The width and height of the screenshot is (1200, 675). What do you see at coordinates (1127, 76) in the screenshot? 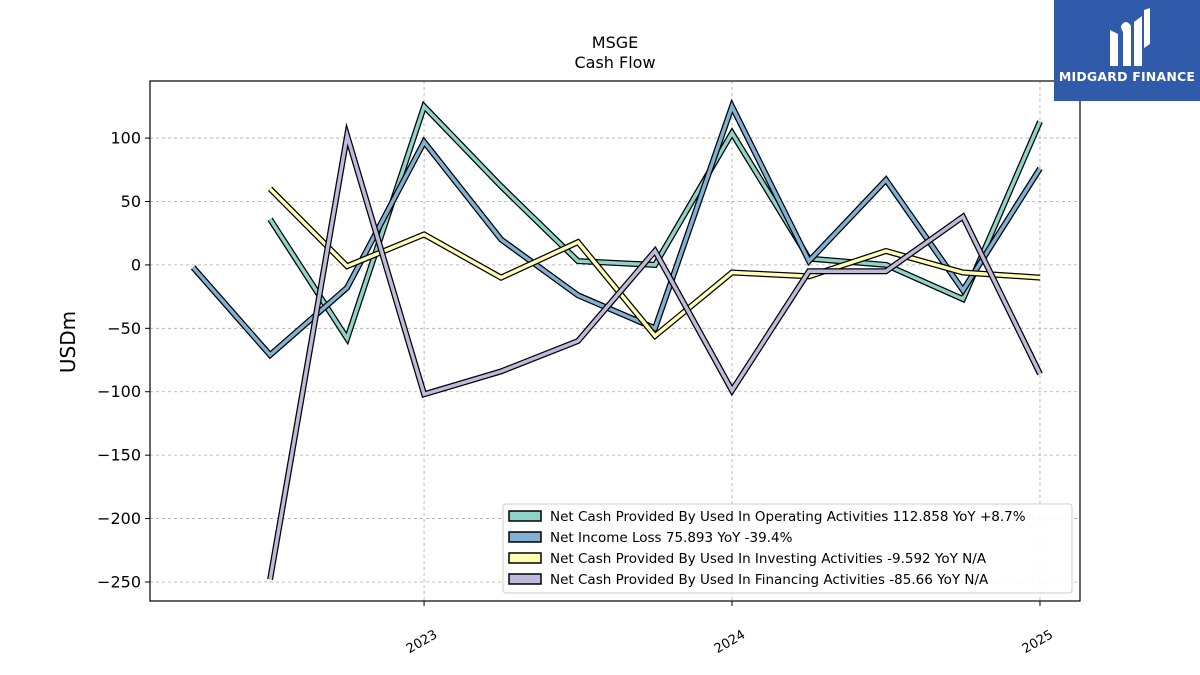
I see `logo-text: MIDGARD FINANCE` at bounding box center [1127, 76].